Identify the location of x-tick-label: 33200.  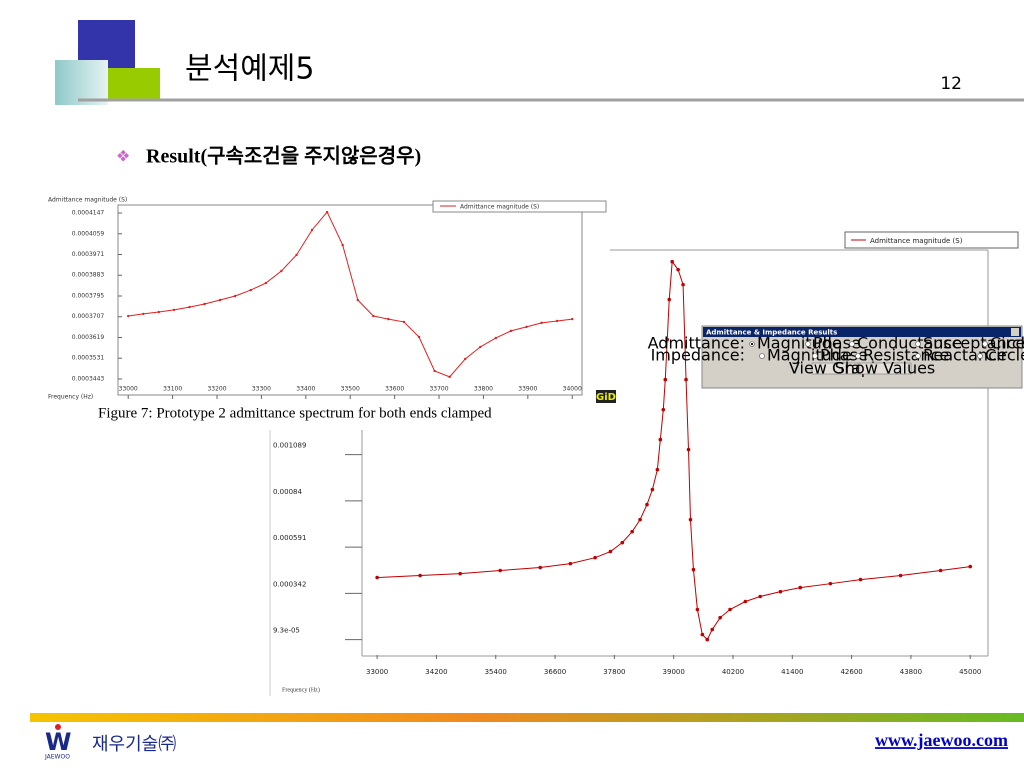
(216, 389).